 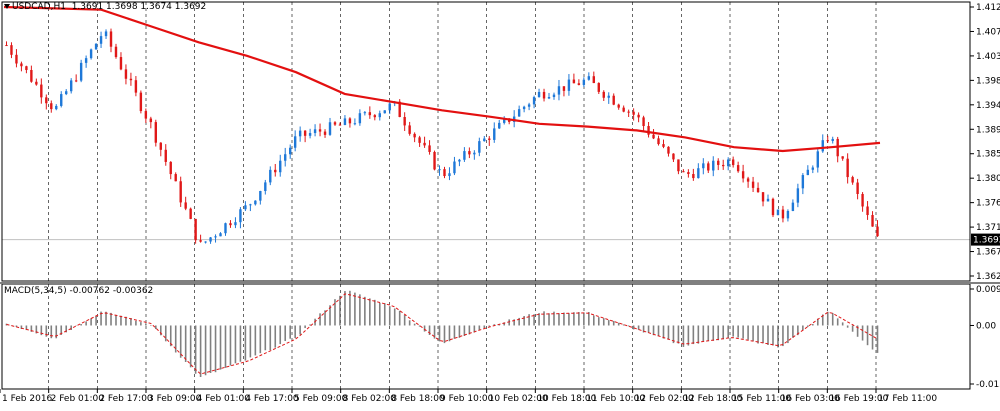 I want to click on collapse-triangle-icon, so click(x=7, y=6).